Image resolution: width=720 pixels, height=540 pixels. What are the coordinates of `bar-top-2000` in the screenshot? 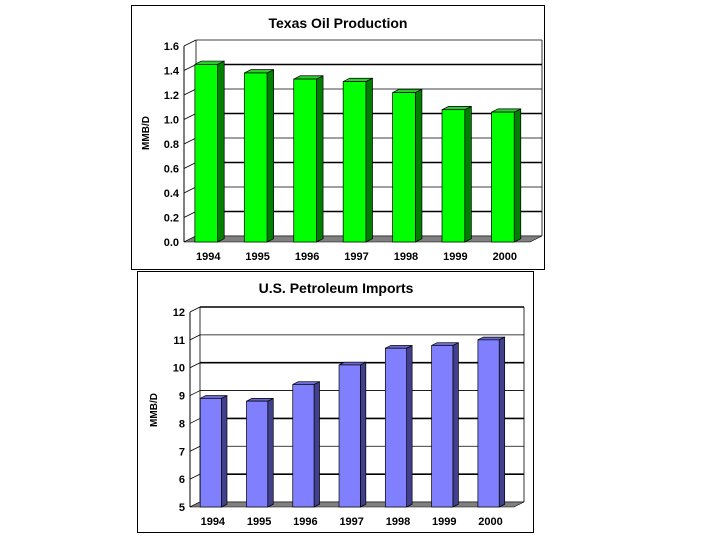 It's located at (491, 338).